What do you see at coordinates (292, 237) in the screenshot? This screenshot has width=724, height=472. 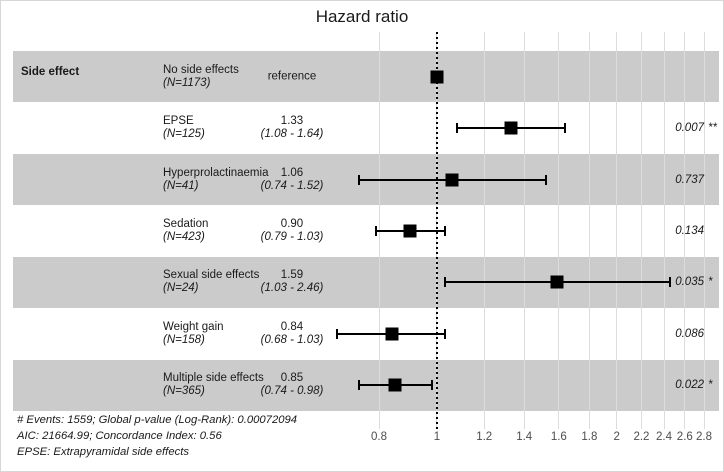 I see `estimate-ci: (0.79 - 1.03)` at bounding box center [292, 237].